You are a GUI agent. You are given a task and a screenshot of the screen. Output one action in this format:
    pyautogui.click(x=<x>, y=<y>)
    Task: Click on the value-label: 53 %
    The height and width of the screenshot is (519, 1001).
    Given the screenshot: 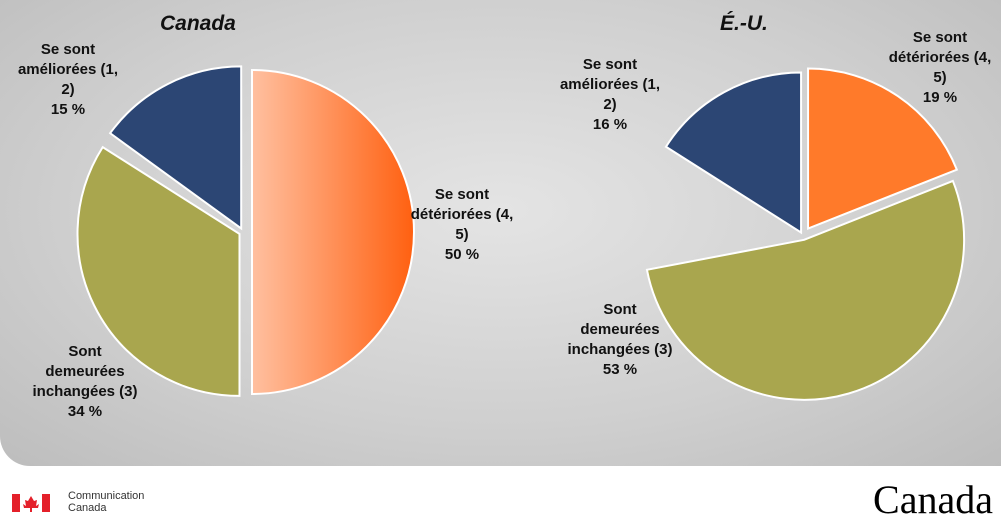 What is the action you would take?
    pyautogui.click(x=620, y=369)
    